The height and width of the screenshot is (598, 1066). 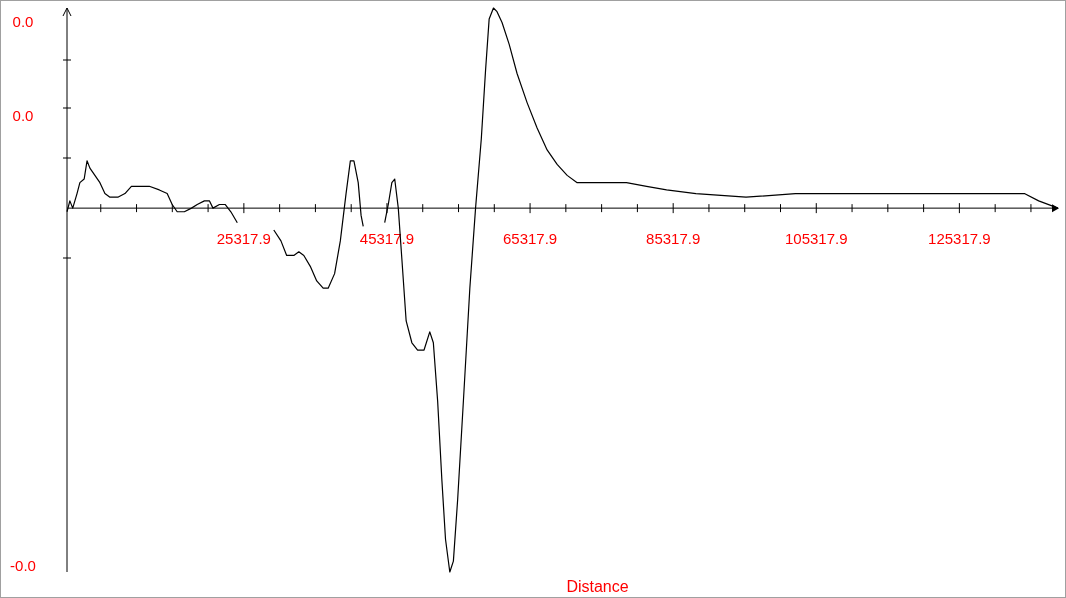 What do you see at coordinates (597, 586) in the screenshot?
I see `x-axis-title: Distance` at bounding box center [597, 586].